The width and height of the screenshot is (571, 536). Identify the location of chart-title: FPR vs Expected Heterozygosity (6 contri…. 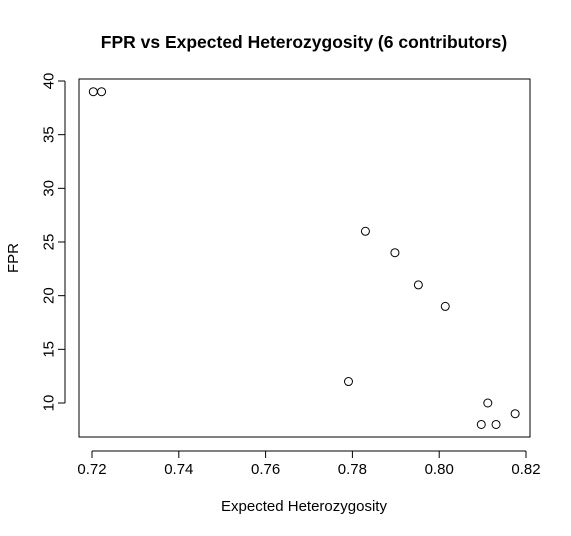
(304, 42).